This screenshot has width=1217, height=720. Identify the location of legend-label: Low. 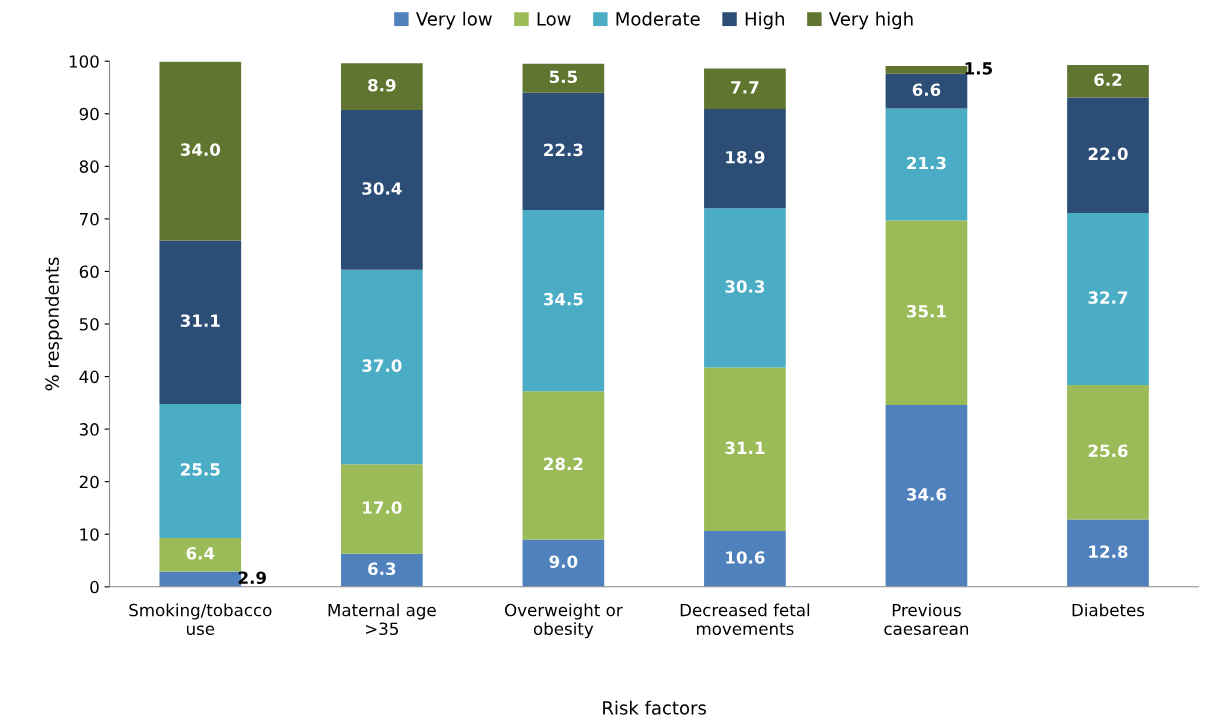
(554, 19).